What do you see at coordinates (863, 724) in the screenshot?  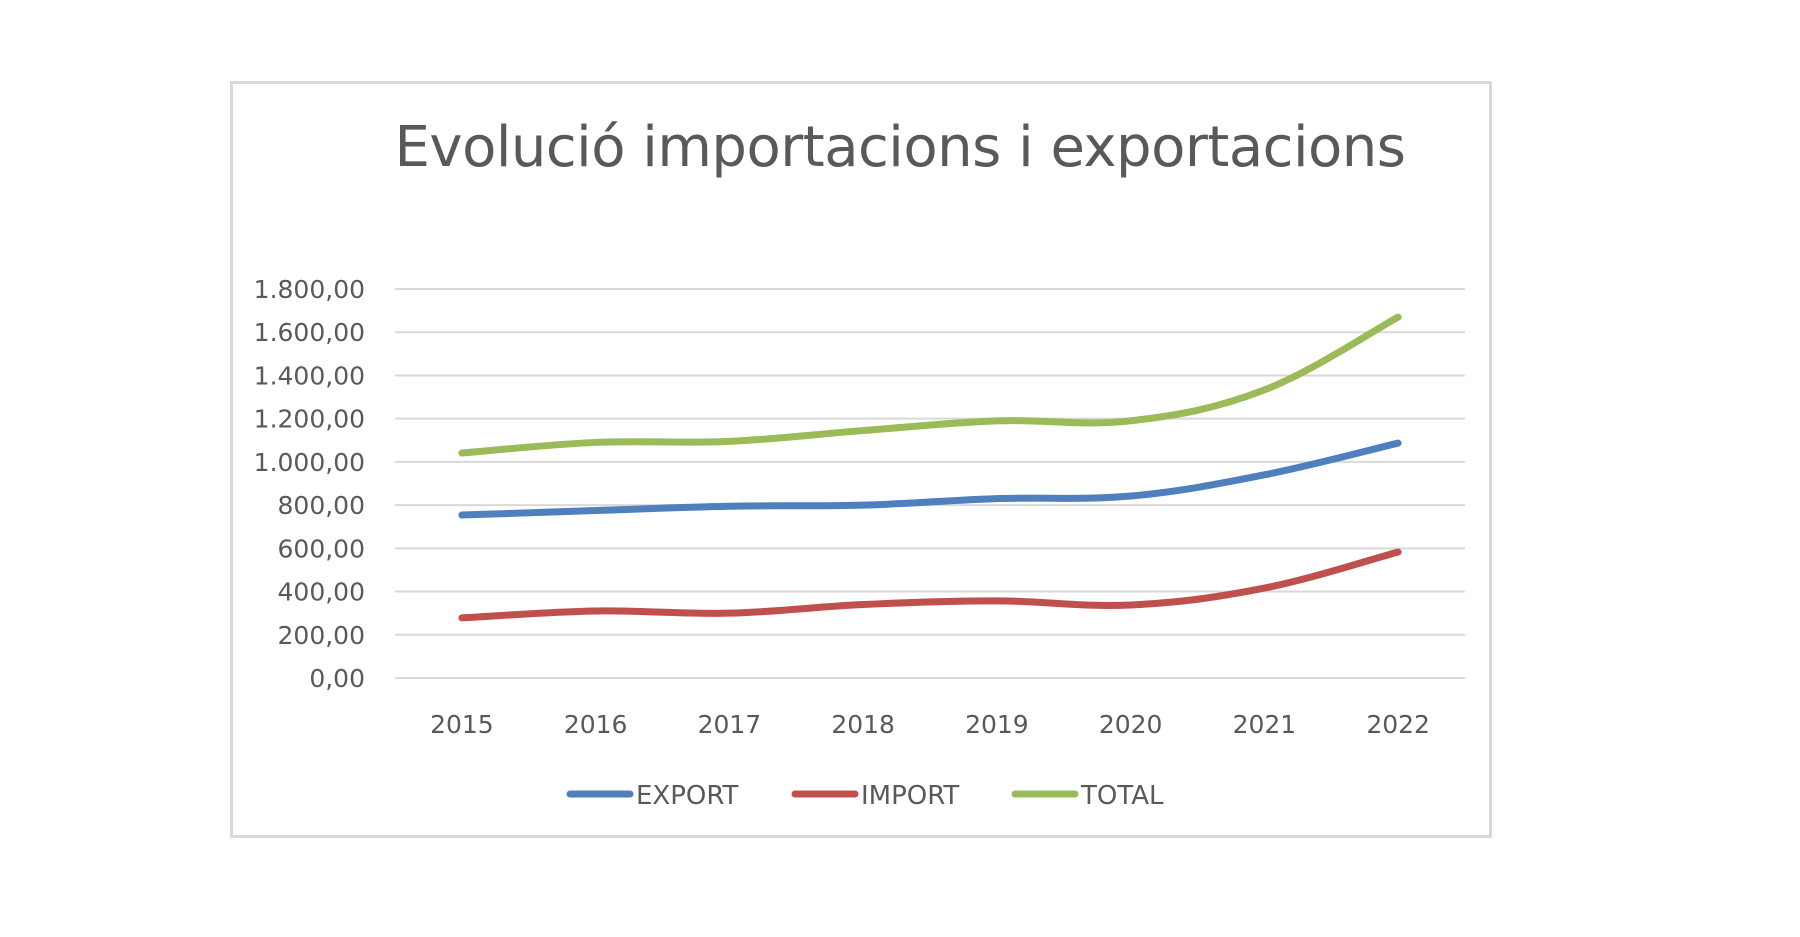 I see `x-tick-label: 2018` at bounding box center [863, 724].